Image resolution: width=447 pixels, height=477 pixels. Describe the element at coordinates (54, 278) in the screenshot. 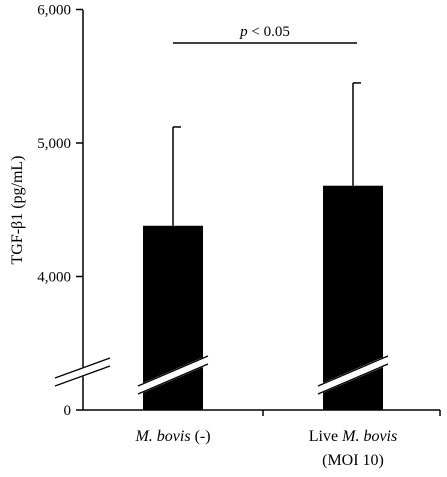

I see `y-tick-label: 4,000` at that location.